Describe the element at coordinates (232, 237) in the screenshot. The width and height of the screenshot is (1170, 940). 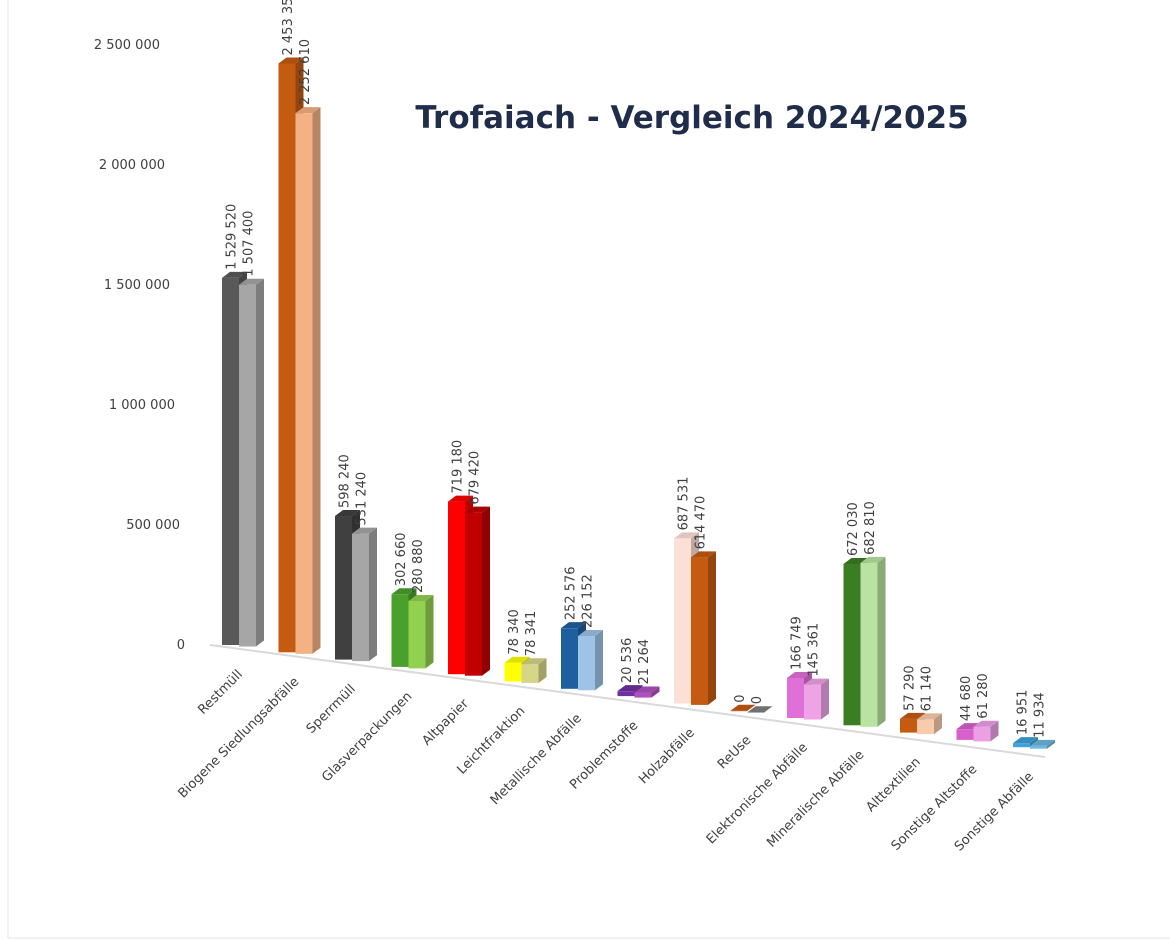
I see `value-label: 1 529 520` at that location.